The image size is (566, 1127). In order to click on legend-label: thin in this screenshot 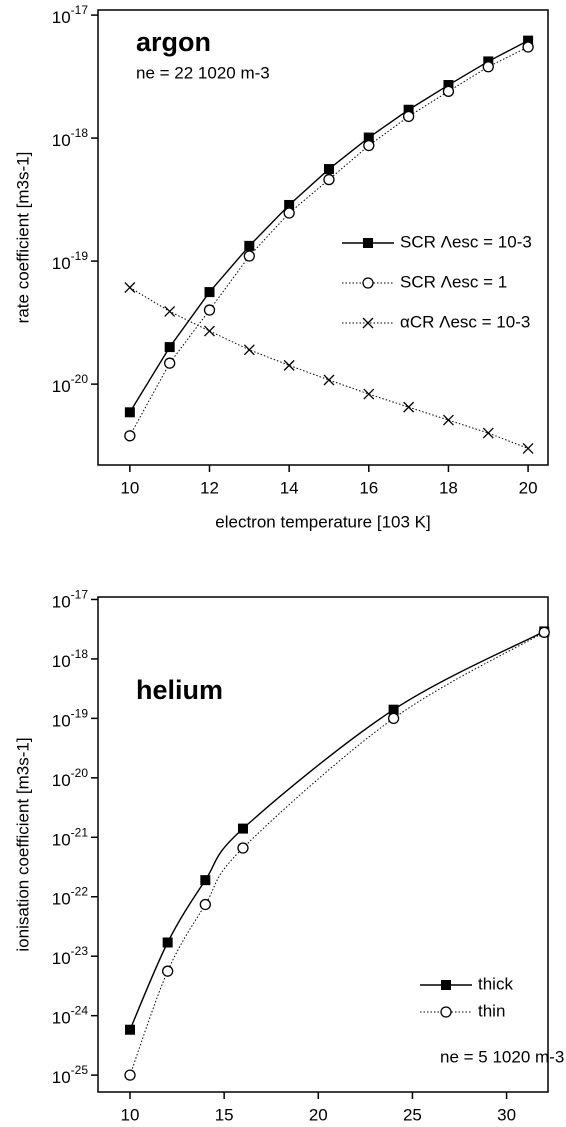, I will do `click(491, 1010)`.